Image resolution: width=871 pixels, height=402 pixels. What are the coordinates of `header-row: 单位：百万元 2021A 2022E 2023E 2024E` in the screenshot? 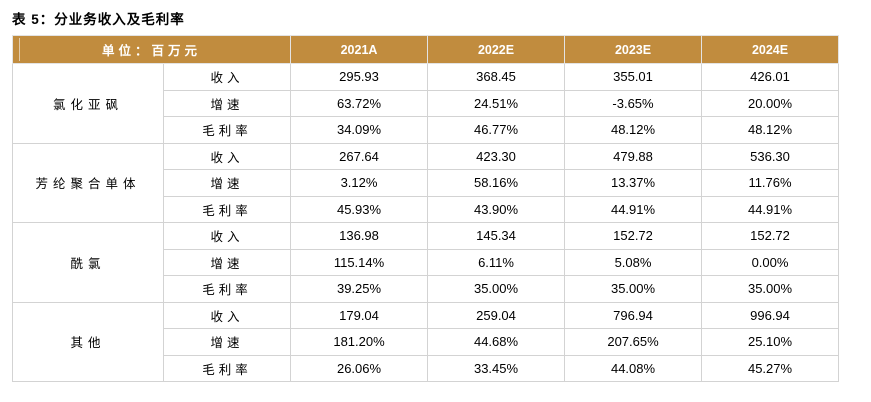 It's located at (425, 49).